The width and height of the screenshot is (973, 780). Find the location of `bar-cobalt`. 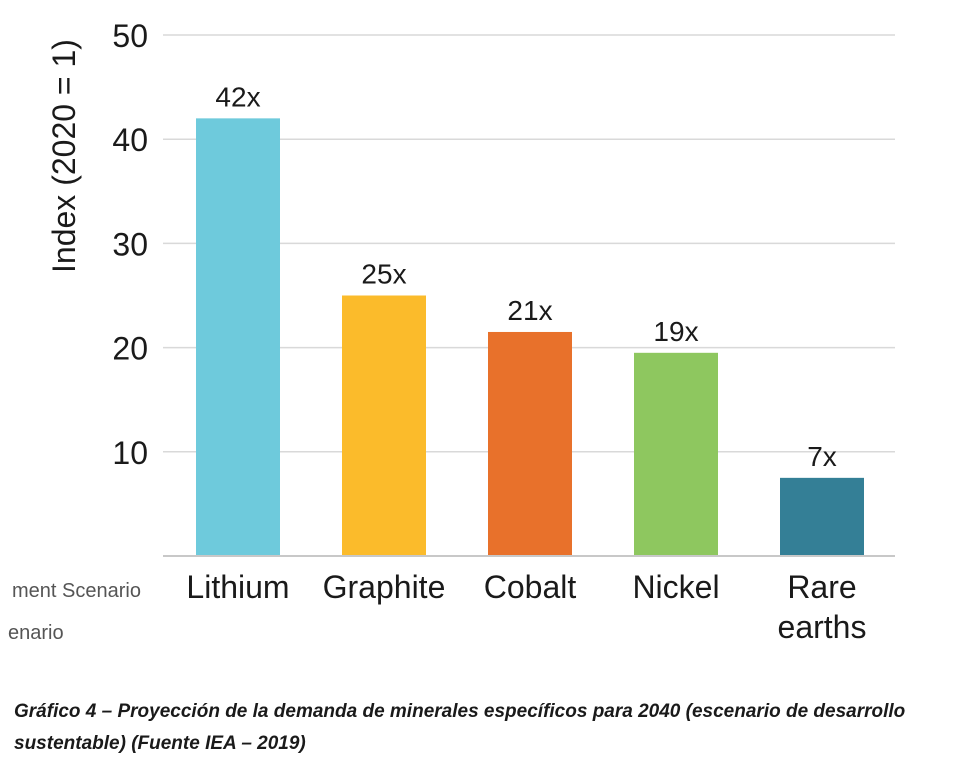

bar-cobalt is located at coordinates (530, 443).